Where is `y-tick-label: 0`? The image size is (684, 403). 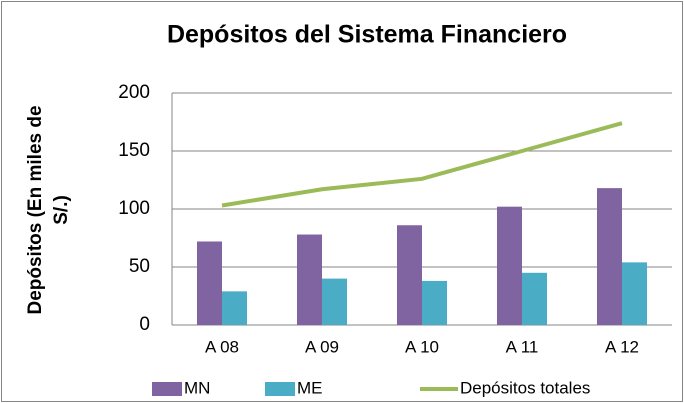
y-tick-label: 0 is located at coordinates (144, 324).